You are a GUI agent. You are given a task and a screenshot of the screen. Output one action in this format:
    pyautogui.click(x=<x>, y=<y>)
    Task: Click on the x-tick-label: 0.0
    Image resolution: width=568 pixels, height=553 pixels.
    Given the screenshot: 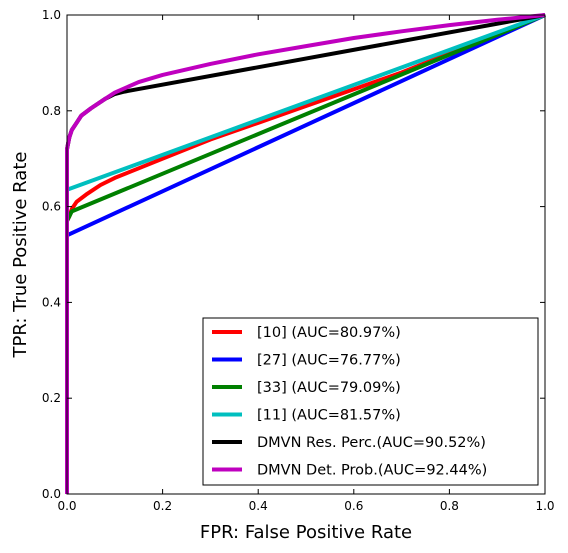 What is the action you would take?
    pyautogui.click(x=66, y=506)
    